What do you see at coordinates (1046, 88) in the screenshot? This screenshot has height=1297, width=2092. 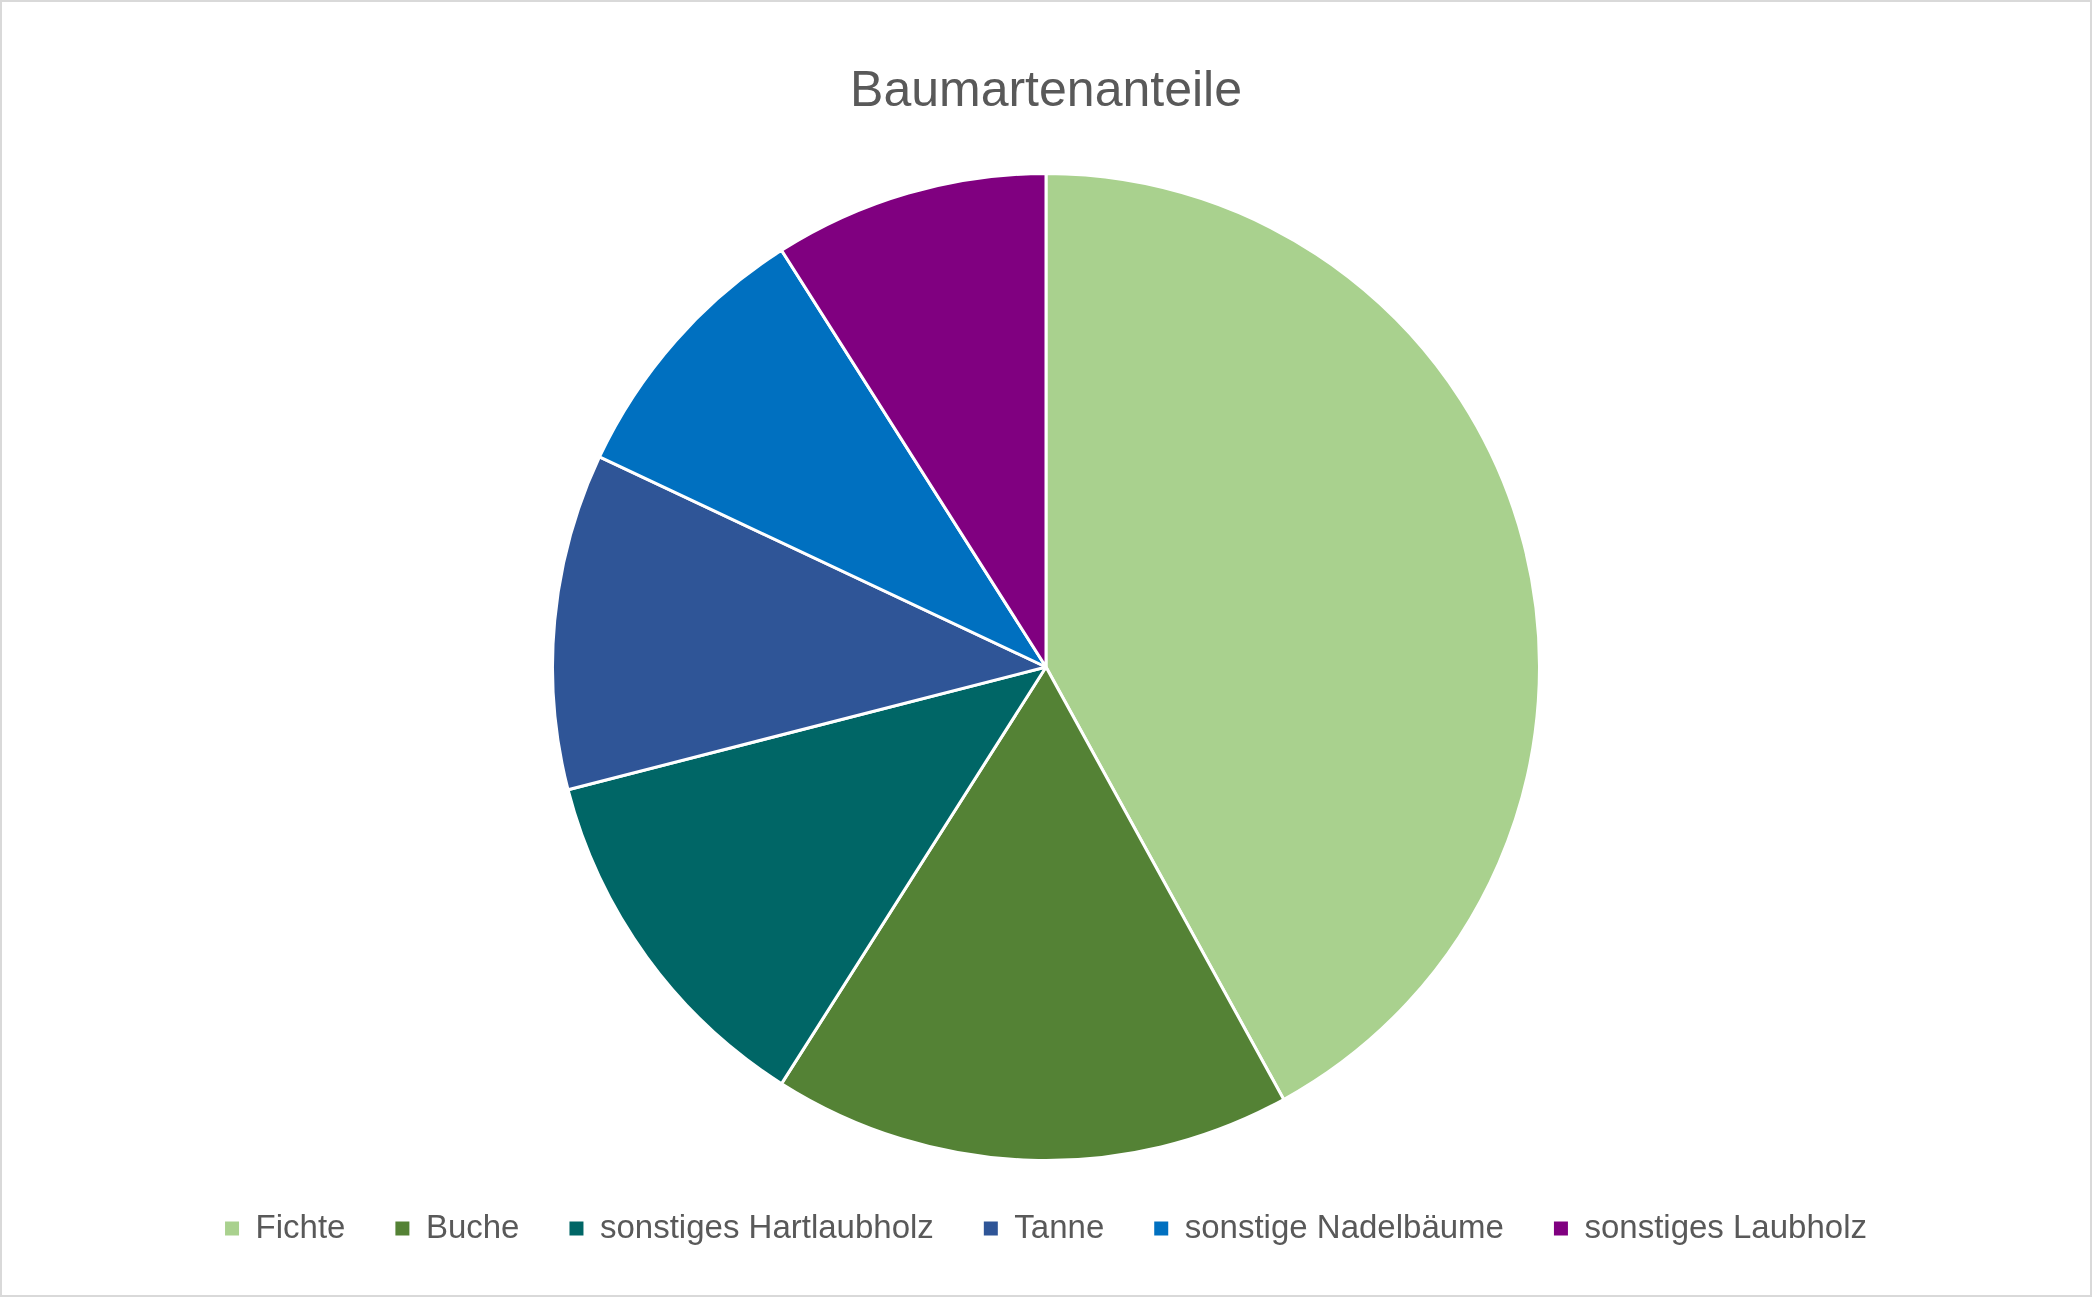 I see `chart-title: Baumartenanteile` at bounding box center [1046, 88].